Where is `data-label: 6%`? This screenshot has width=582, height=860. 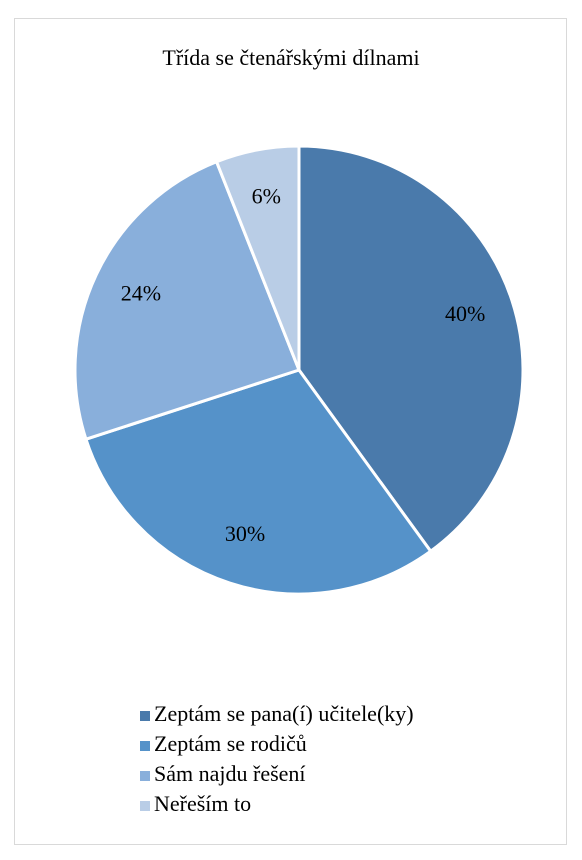 data-label: 6% is located at coordinates (266, 195).